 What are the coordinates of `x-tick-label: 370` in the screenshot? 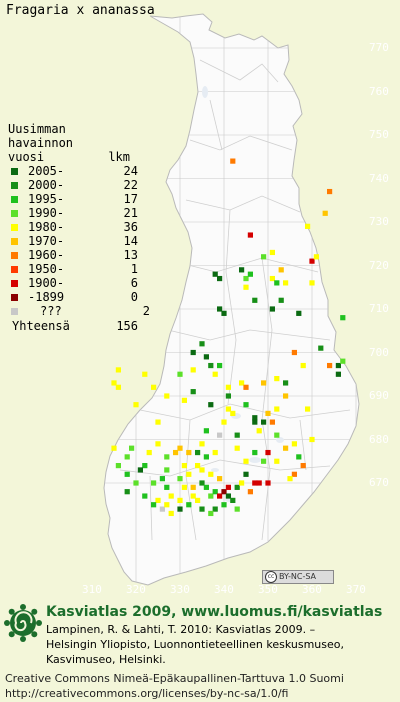 It's located at (356, 589).